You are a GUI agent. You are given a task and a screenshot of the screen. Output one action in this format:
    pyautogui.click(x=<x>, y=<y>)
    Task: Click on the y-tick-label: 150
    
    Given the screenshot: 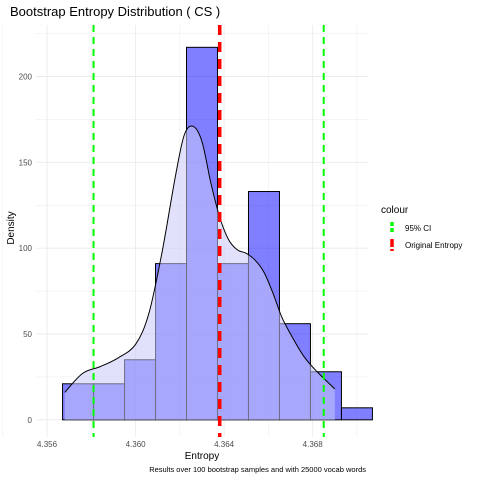 What is the action you would take?
    pyautogui.click(x=26, y=162)
    